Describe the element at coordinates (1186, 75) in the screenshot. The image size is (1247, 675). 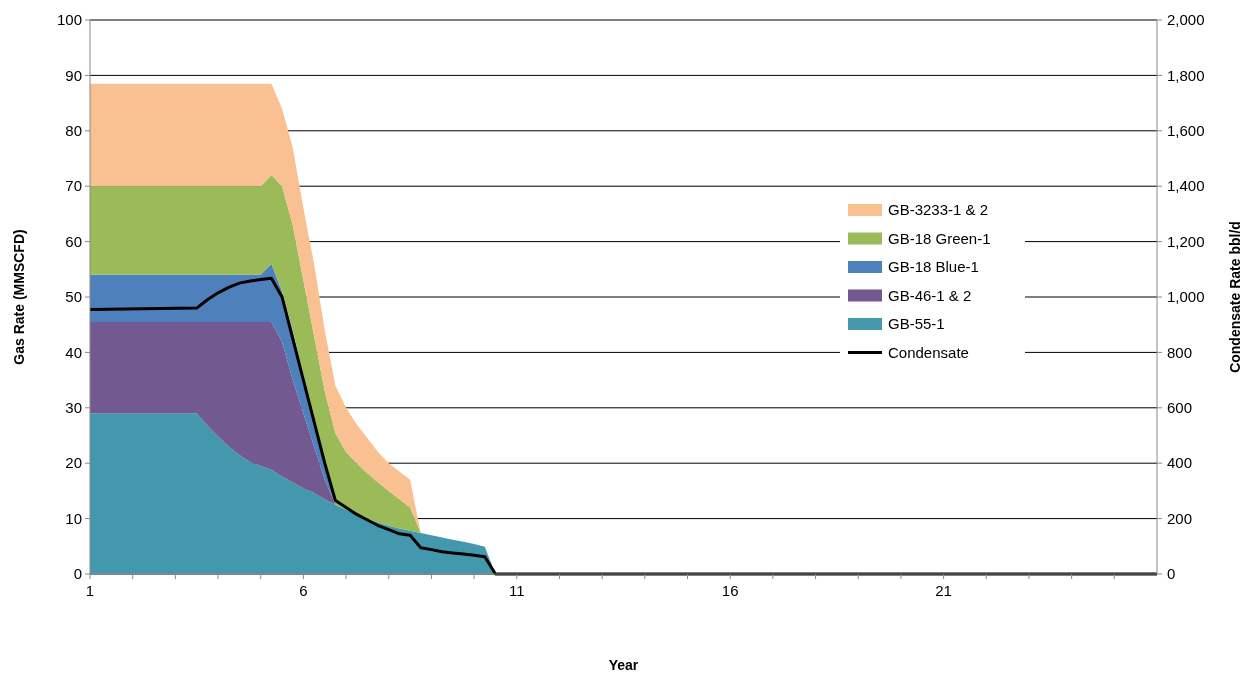
I see `y2-tick-label: 1,800` at that location.